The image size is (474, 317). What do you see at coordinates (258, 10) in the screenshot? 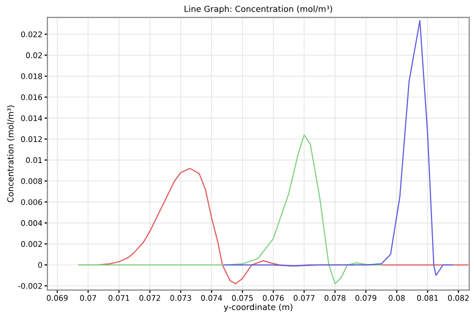
I see `chart-title: Line Graph: Concentration (mol/m³)` at bounding box center [258, 10].